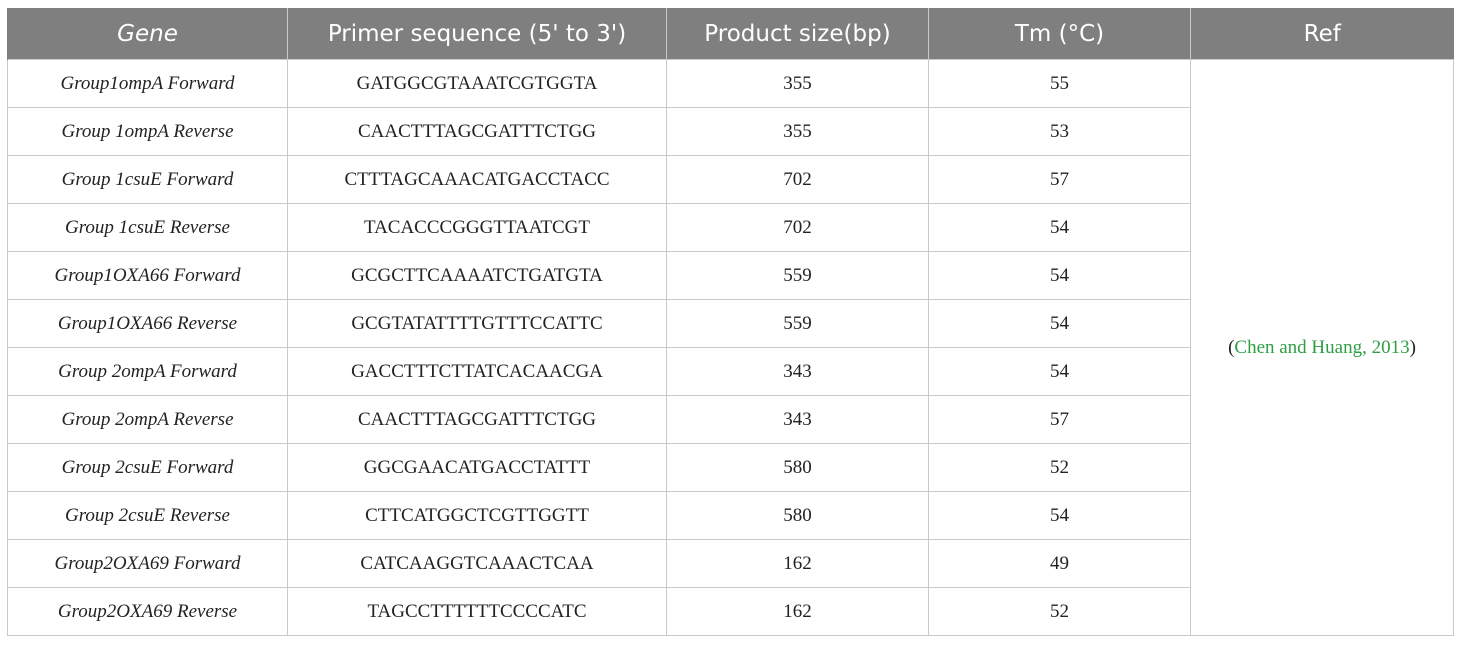 The image size is (1460, 647). Describe the element at coordinates (477, 516) in the screenshot. I see `primer-sequence-cell: CTTCATGGCTCGTTGGTT` at that location.